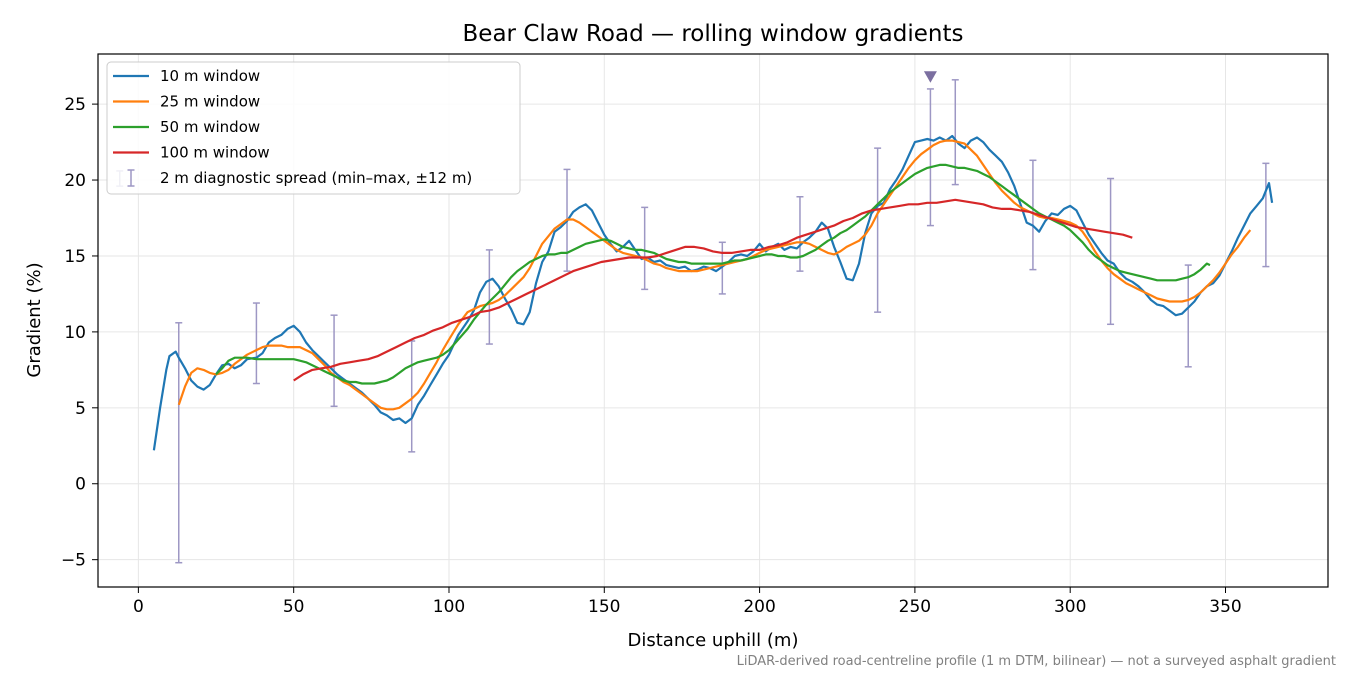  What do you see at coordinates (210, 76) in the screenshot?
I see `legend-label: 10 m window` at bounding box center [210, 76].